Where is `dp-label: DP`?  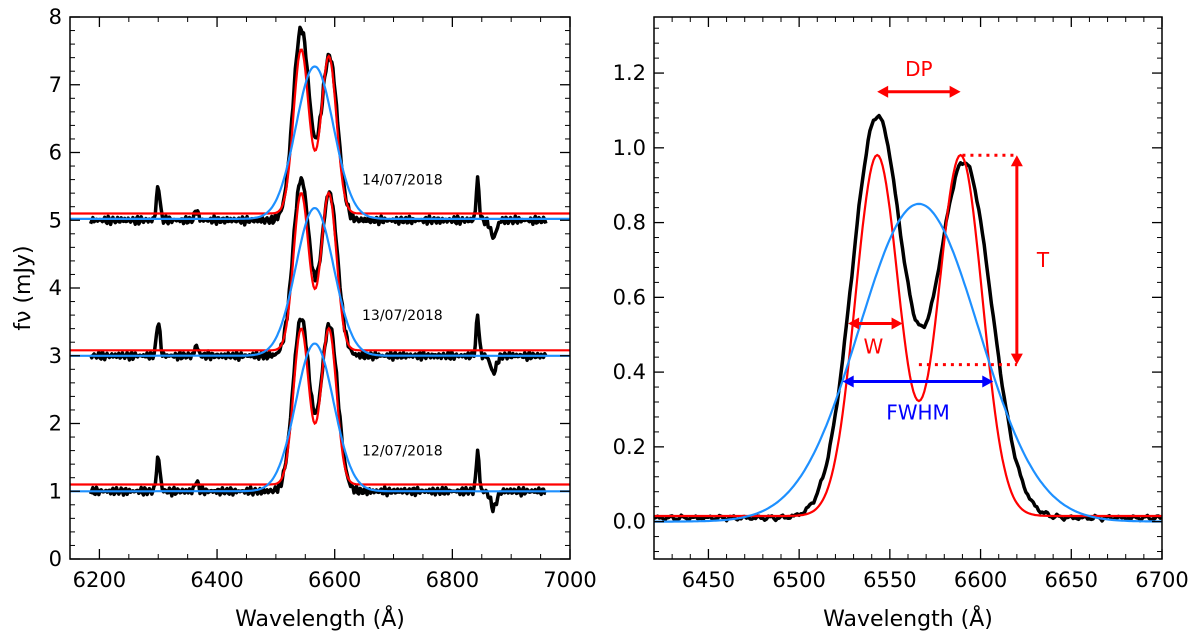
dp-label: DP is located at coordinates (918, 69).